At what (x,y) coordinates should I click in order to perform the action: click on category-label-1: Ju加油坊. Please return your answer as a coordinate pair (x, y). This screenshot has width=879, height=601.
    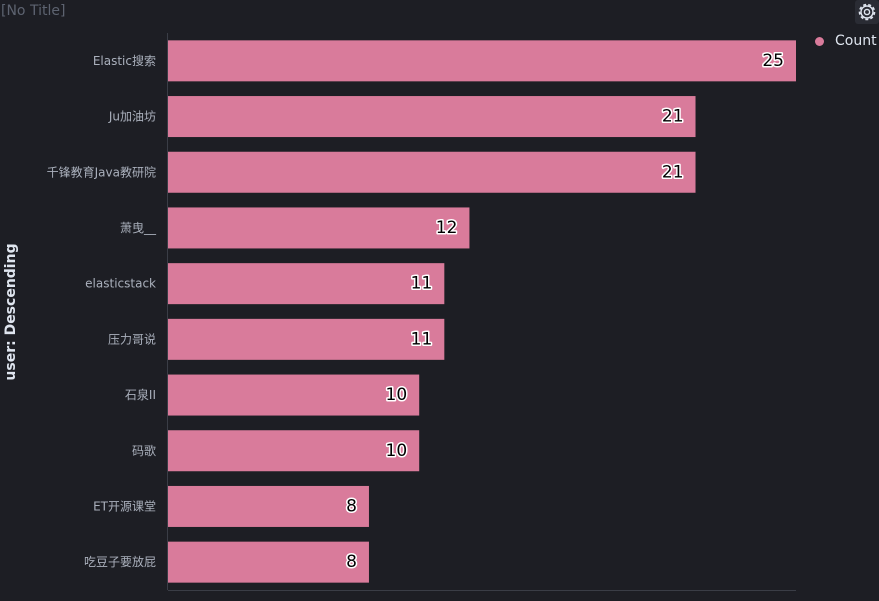
    Looking at the image, I should click on (132, 116).